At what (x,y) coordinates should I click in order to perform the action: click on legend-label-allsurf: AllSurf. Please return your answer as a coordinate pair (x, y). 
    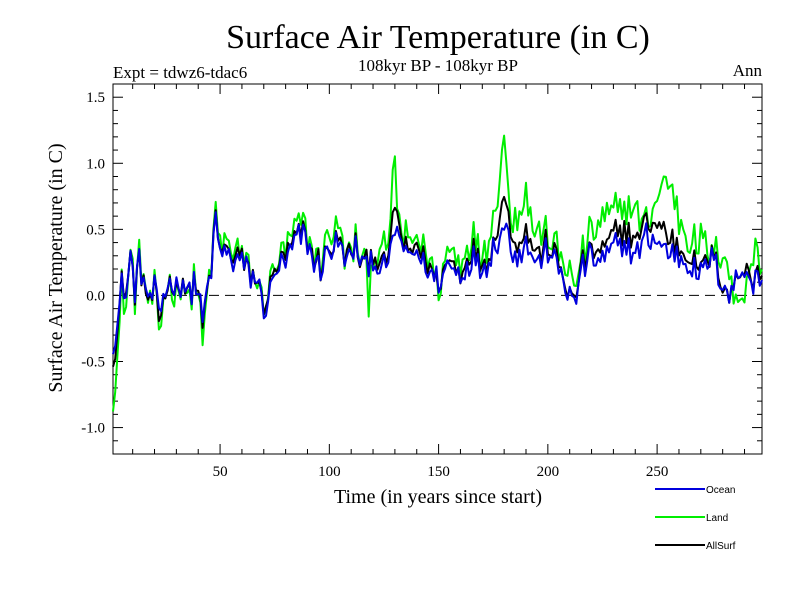
    Looking at the image, I should click on (721, 546).